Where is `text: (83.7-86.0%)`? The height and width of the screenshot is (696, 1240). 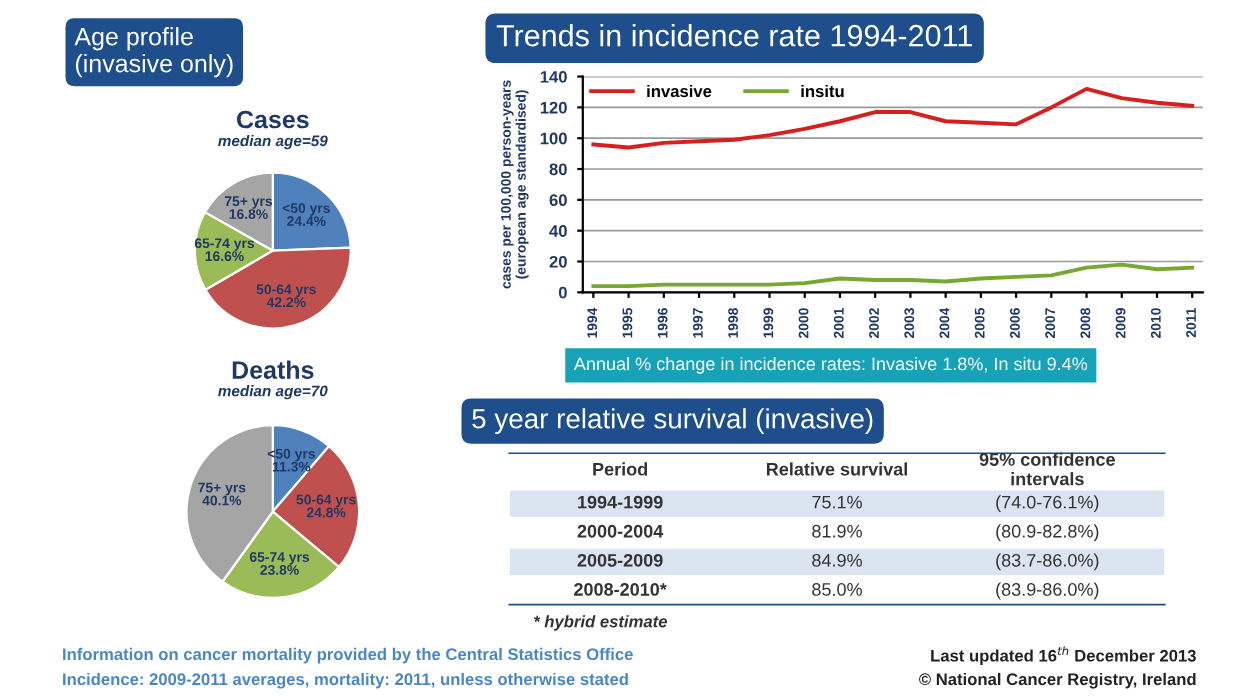 text: (83.7-86.0%) is located at coordinates (1047, 562).